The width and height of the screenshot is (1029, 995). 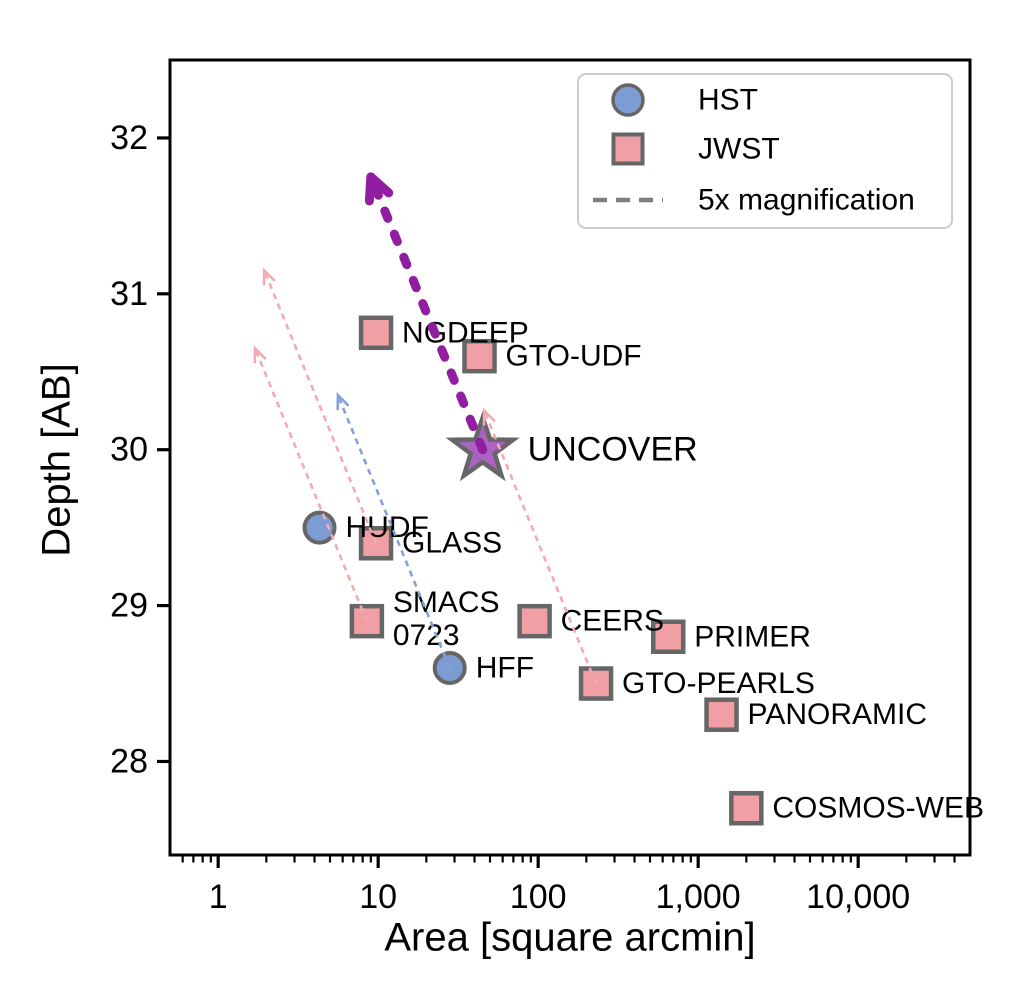 I want to click on legend-box, so click(x=765, y=151).